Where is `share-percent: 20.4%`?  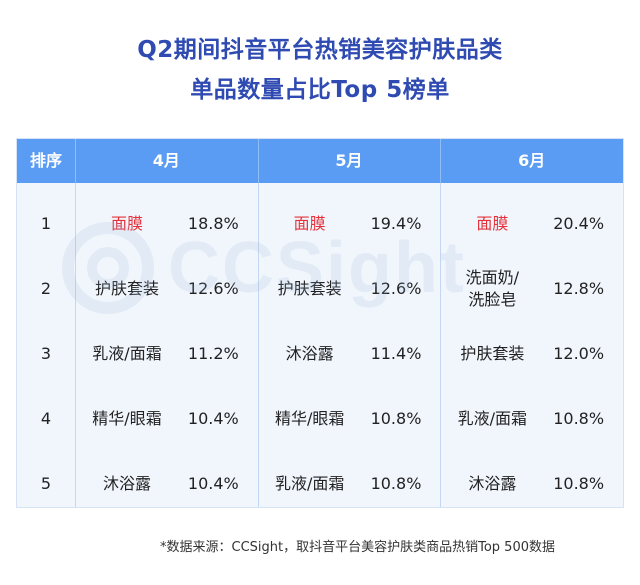 share-percent: 20.4% is located at coordinates (579, 223).